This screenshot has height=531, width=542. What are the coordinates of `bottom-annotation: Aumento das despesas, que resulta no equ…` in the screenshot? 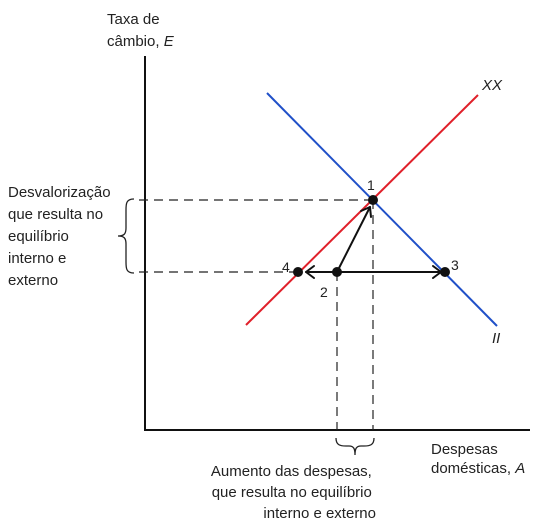 It's located at (293, 492).